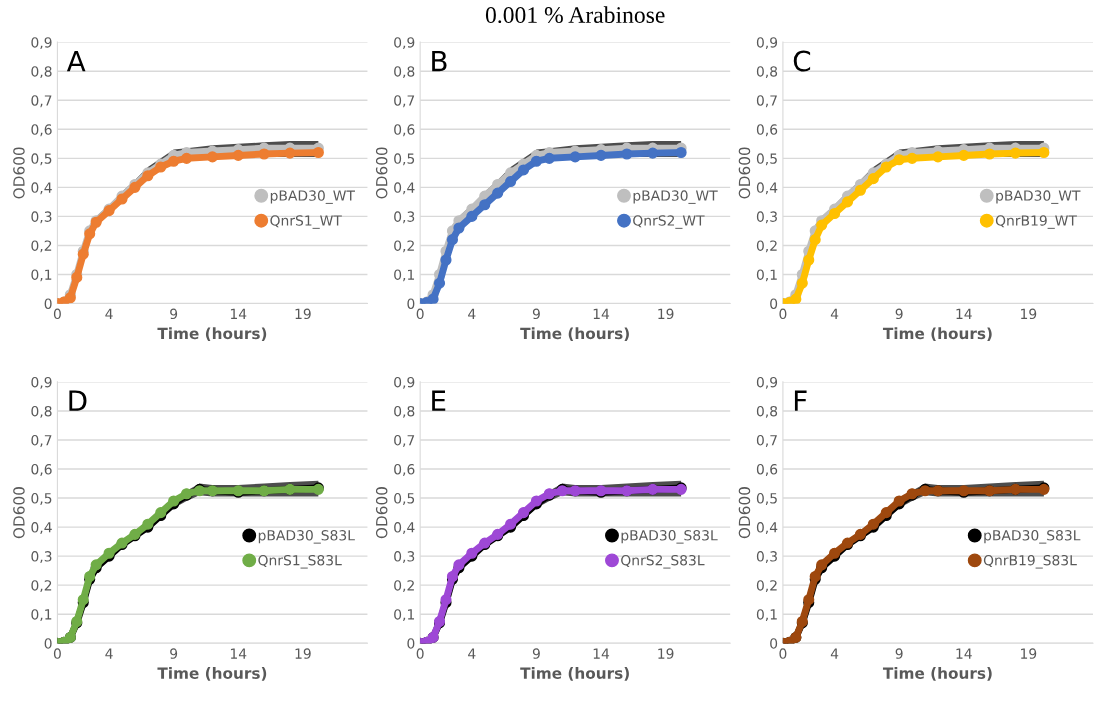 This screenshot has width=1104, height=703. What do you see at coordinates (1036, 222) in the screenshot?
I see `legend-label: QnrB19_WT` at bounding box center [1036, 222].